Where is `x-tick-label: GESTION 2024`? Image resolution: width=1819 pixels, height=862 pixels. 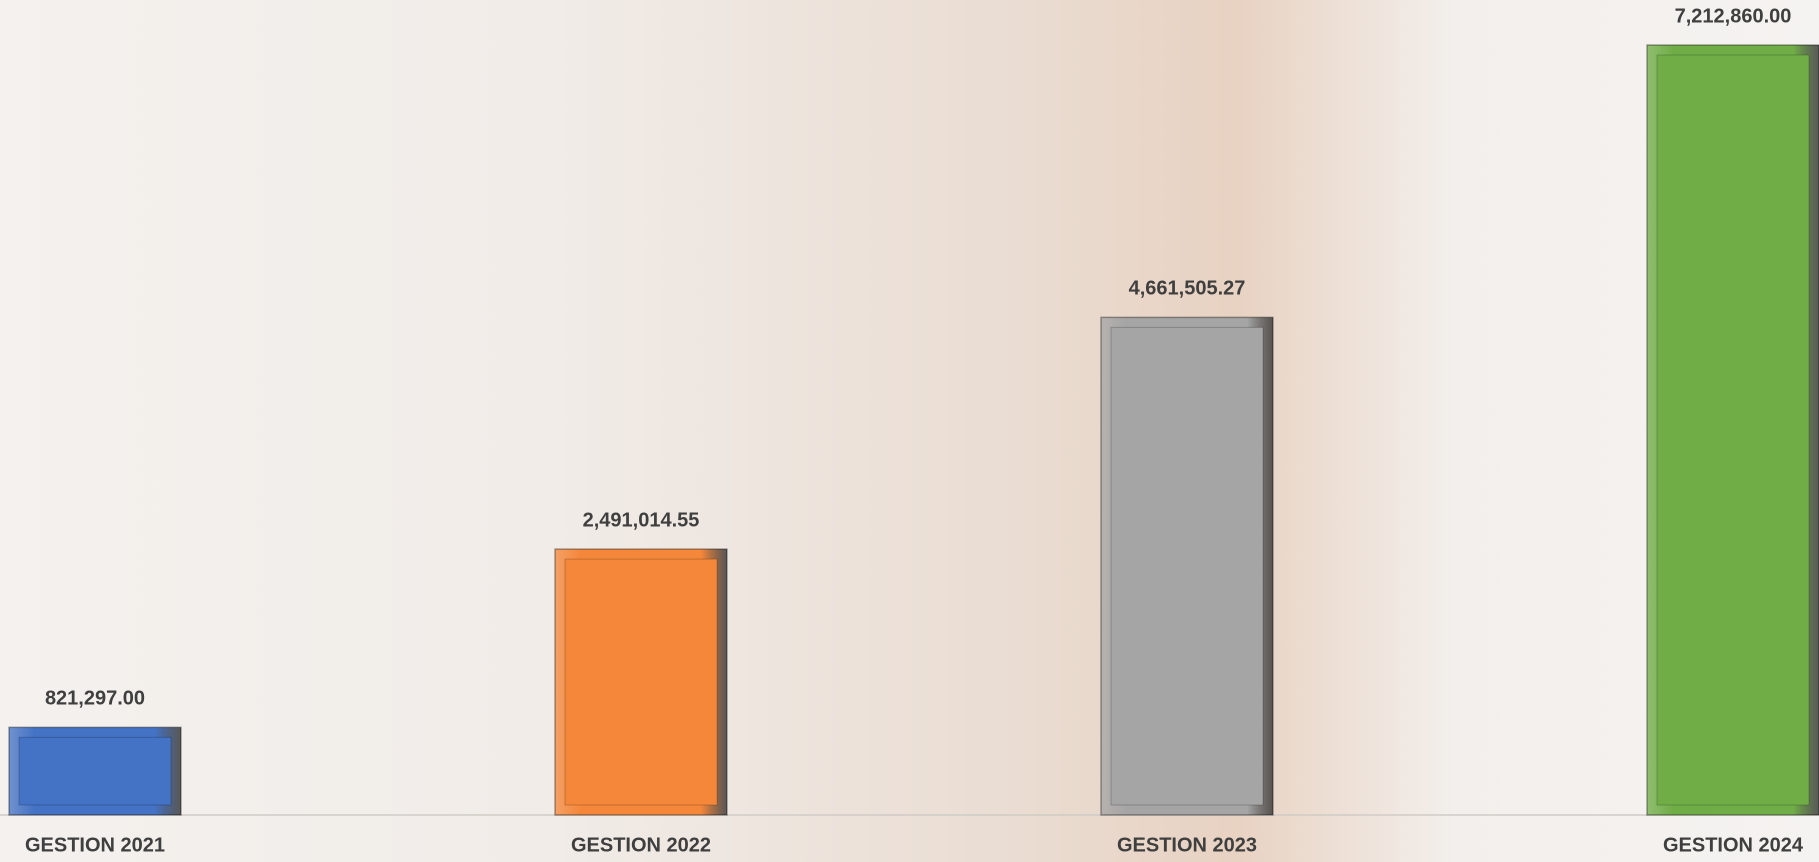
x-tick-label: GESTION 2024 is located at coordinates (1733, 845).